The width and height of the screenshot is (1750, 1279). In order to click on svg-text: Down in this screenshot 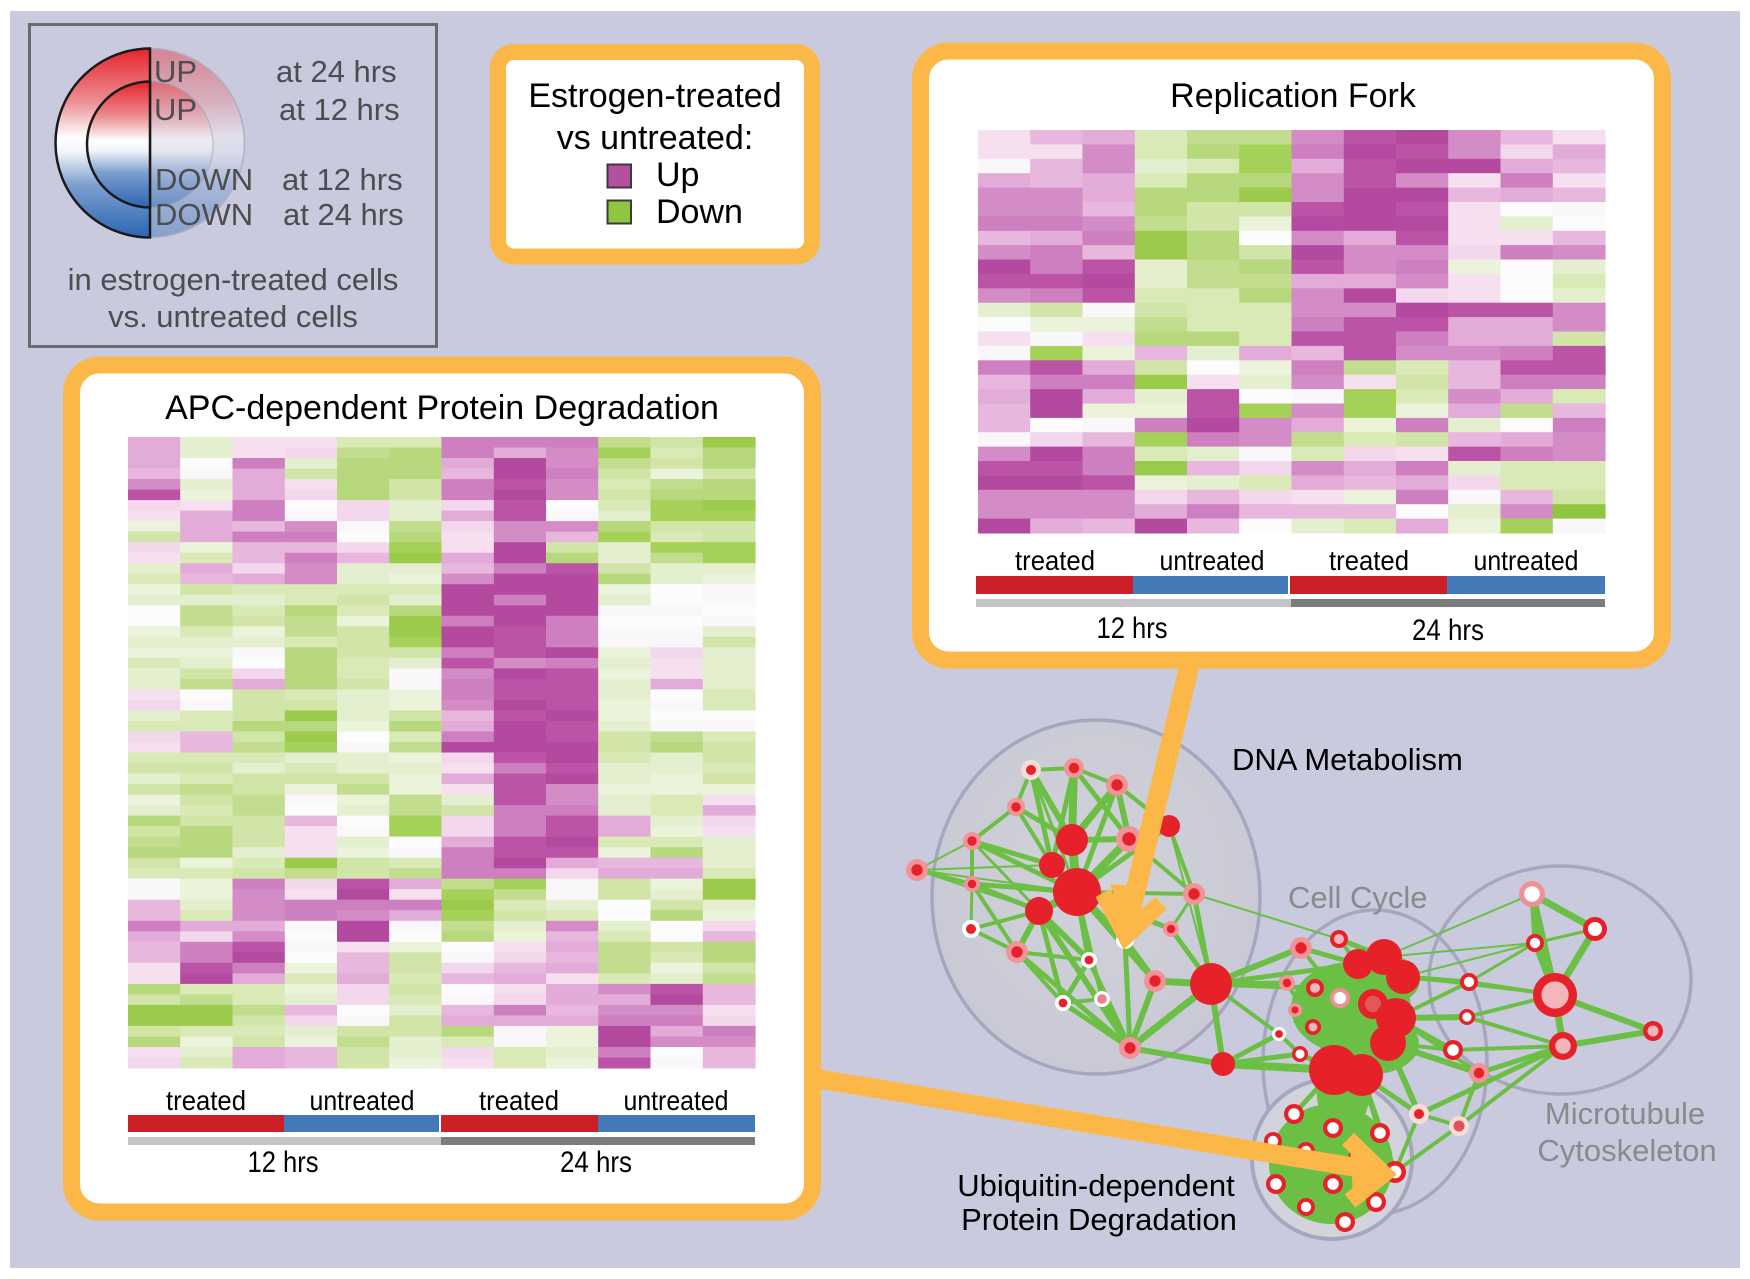, I will do `click(699, 212)`.